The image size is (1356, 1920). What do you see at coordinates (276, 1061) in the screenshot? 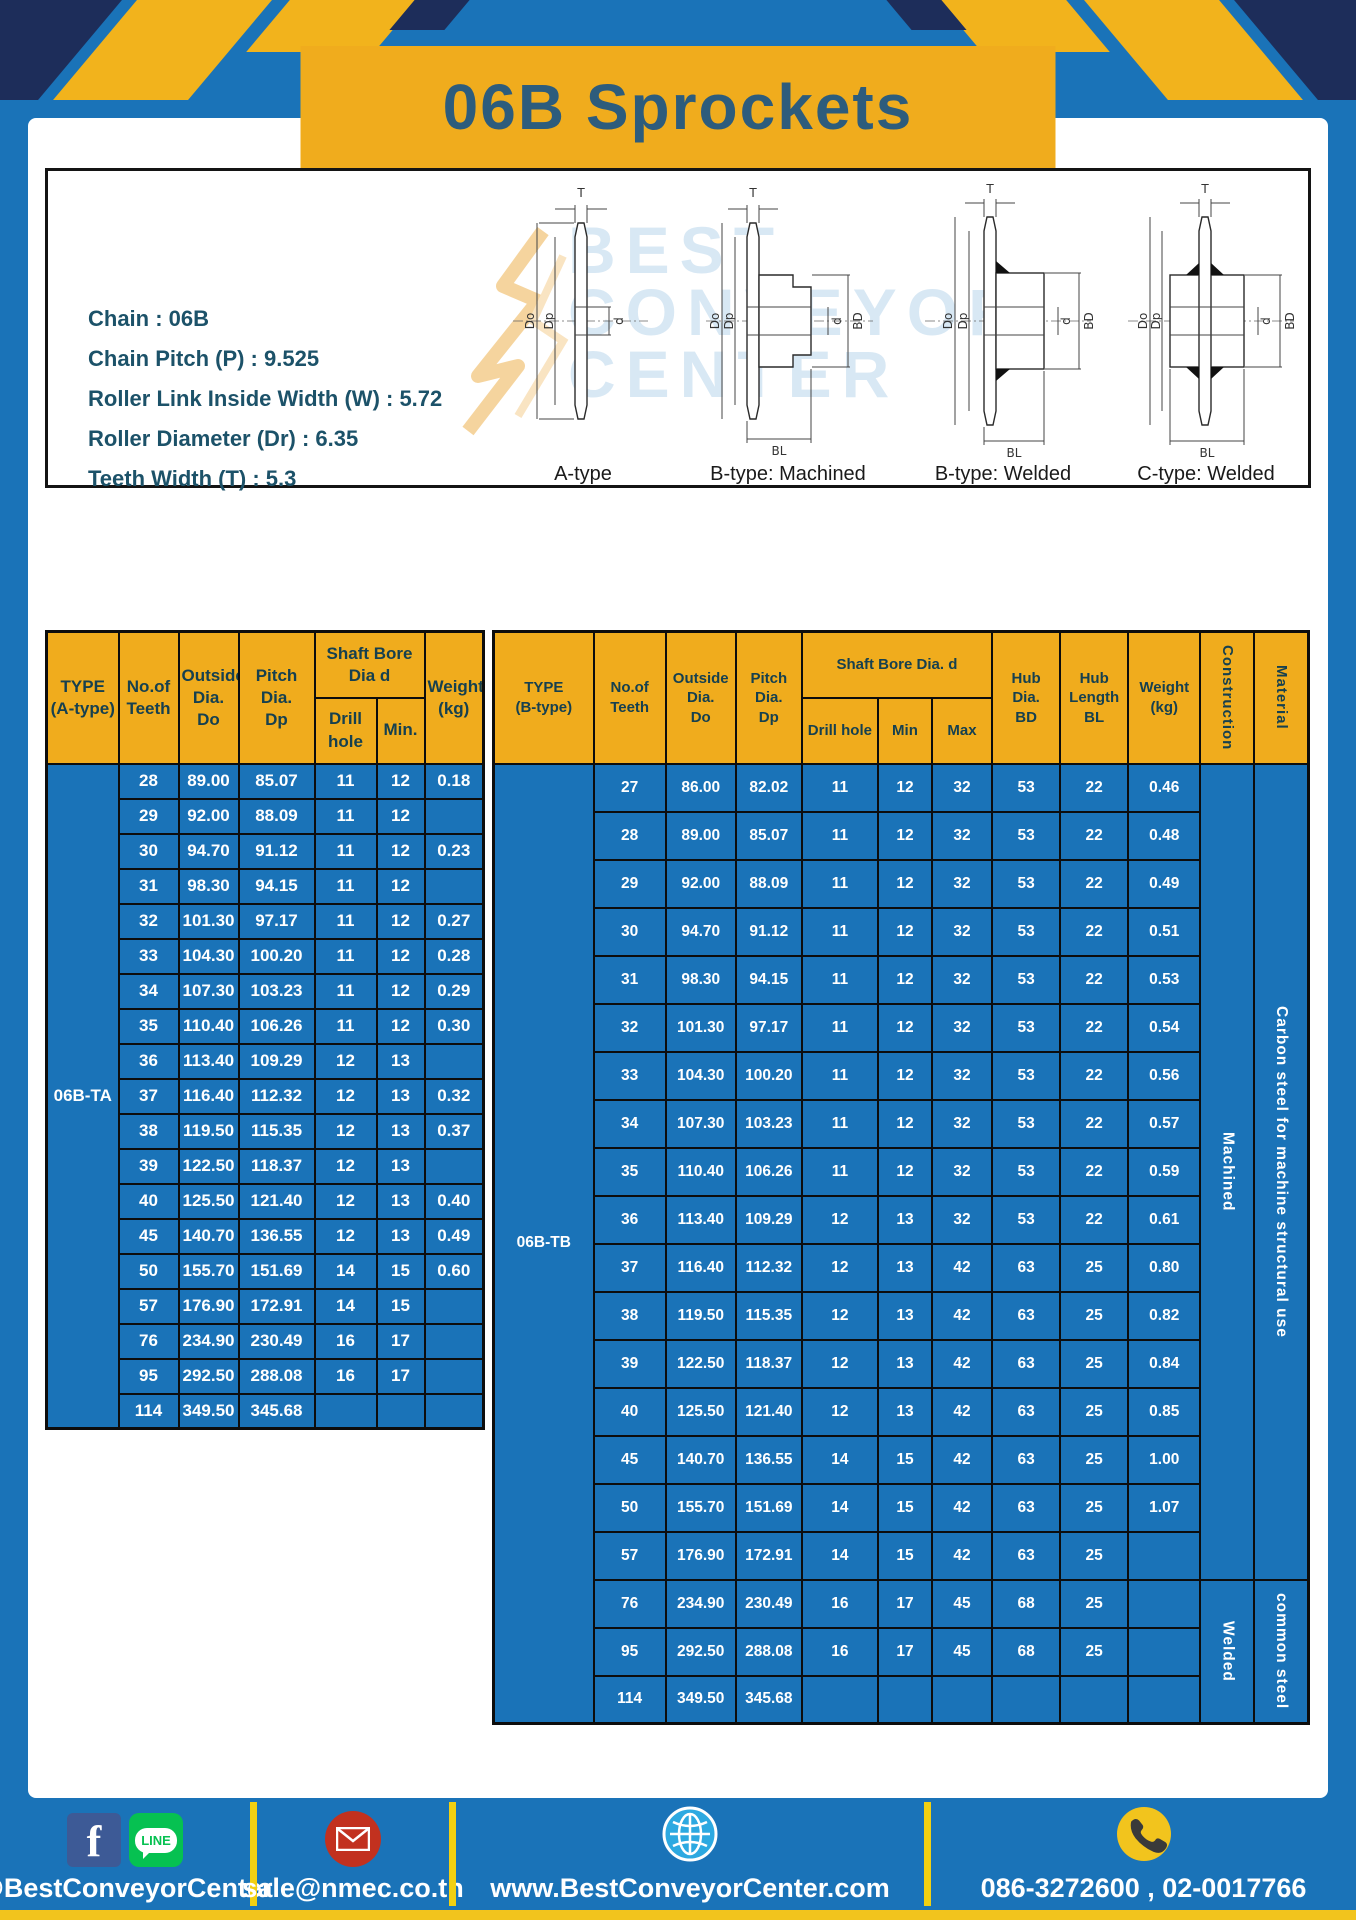
I see `cell: 109.29` at bounding box center [276, 1061].